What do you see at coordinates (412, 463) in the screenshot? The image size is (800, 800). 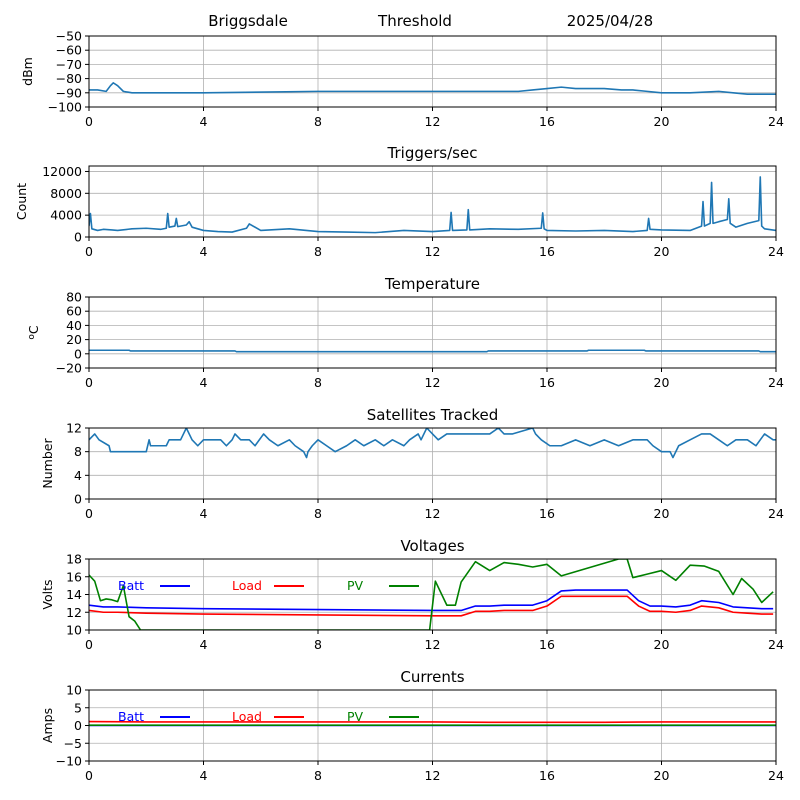 I see `panel-4: 0 4 8 12 16 20 24 0 4 8 12 Satellites Tracked Number` at bounding box center [412, 463].